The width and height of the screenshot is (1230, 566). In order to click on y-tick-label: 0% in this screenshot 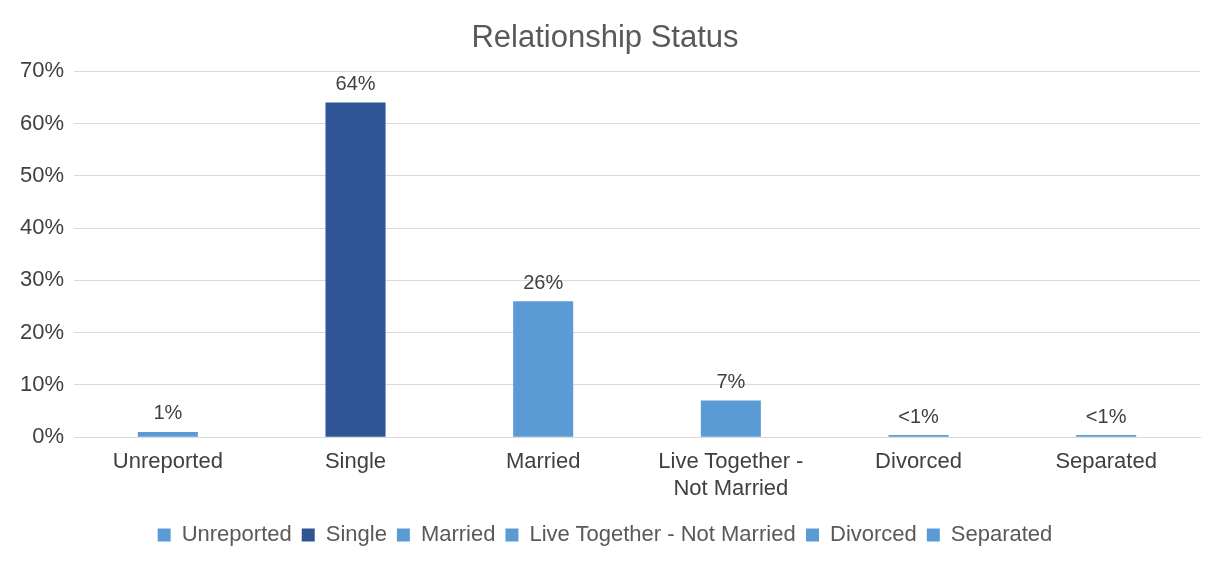, I will do `click(48, 436)`.